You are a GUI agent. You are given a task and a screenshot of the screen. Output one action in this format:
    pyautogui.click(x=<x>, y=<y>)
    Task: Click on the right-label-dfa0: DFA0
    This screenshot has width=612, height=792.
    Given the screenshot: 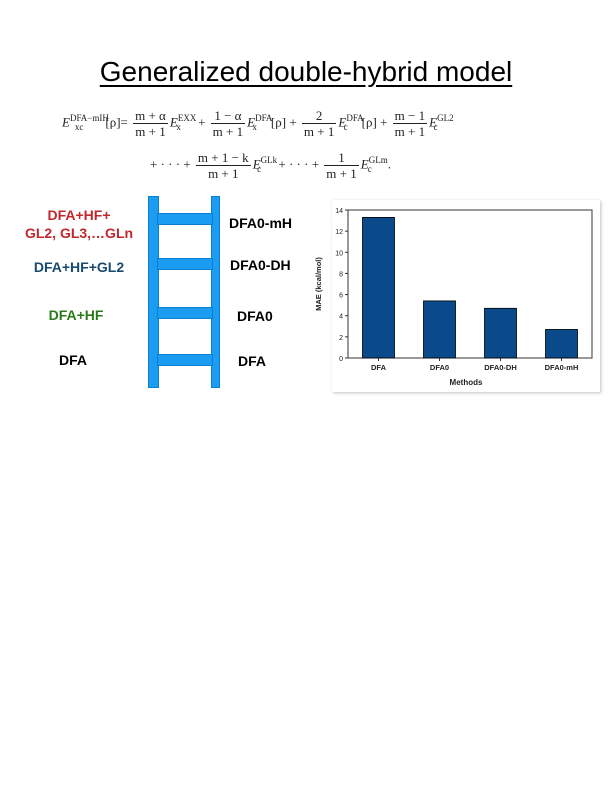 What is the action you would take?
    pyautogui.click(x=255, y=316)
    